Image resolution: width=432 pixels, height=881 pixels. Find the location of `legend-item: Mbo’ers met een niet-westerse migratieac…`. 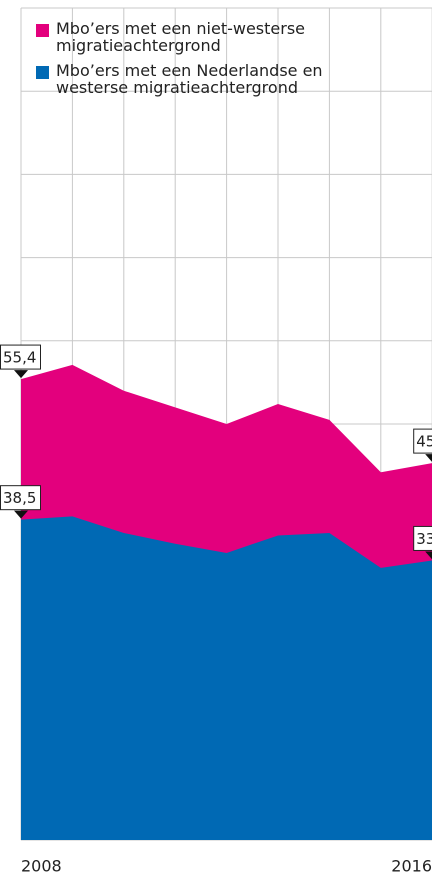

legend-item: Mbo’ers met een niet-westerse migratieac… is located at coordinates (196, 37).